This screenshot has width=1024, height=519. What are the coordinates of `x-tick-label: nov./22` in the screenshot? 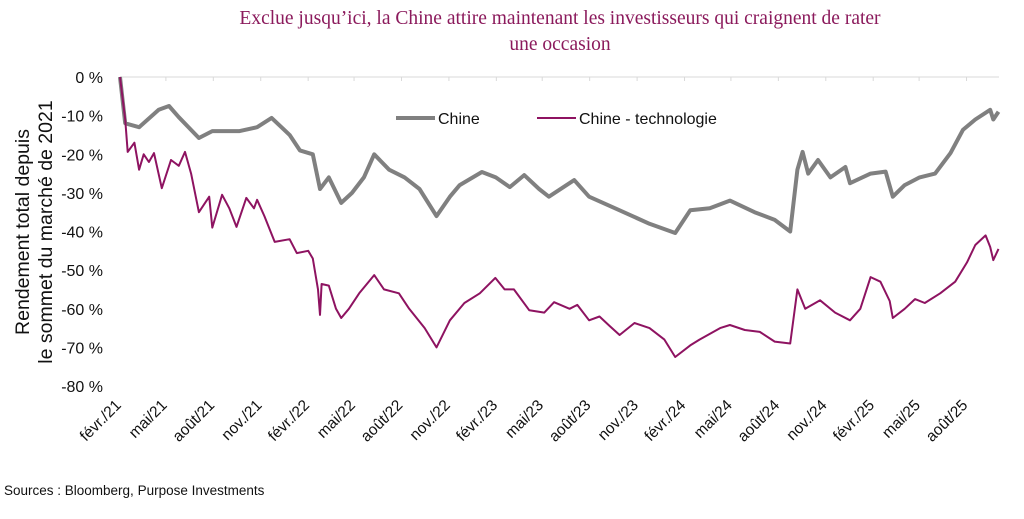 It's located at (430, 420).